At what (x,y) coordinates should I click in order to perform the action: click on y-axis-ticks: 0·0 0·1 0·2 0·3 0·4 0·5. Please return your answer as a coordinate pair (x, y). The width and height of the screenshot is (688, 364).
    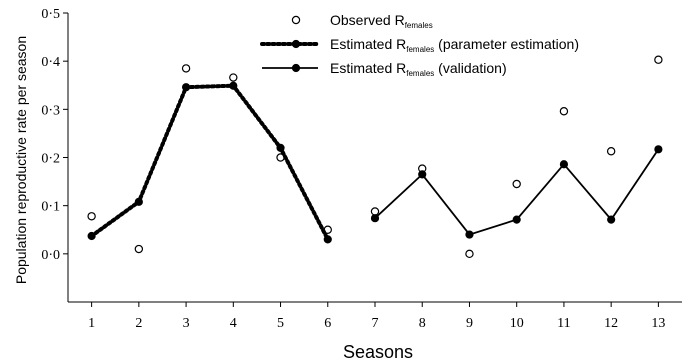
    Looking at the image, I should click on (54, 135).